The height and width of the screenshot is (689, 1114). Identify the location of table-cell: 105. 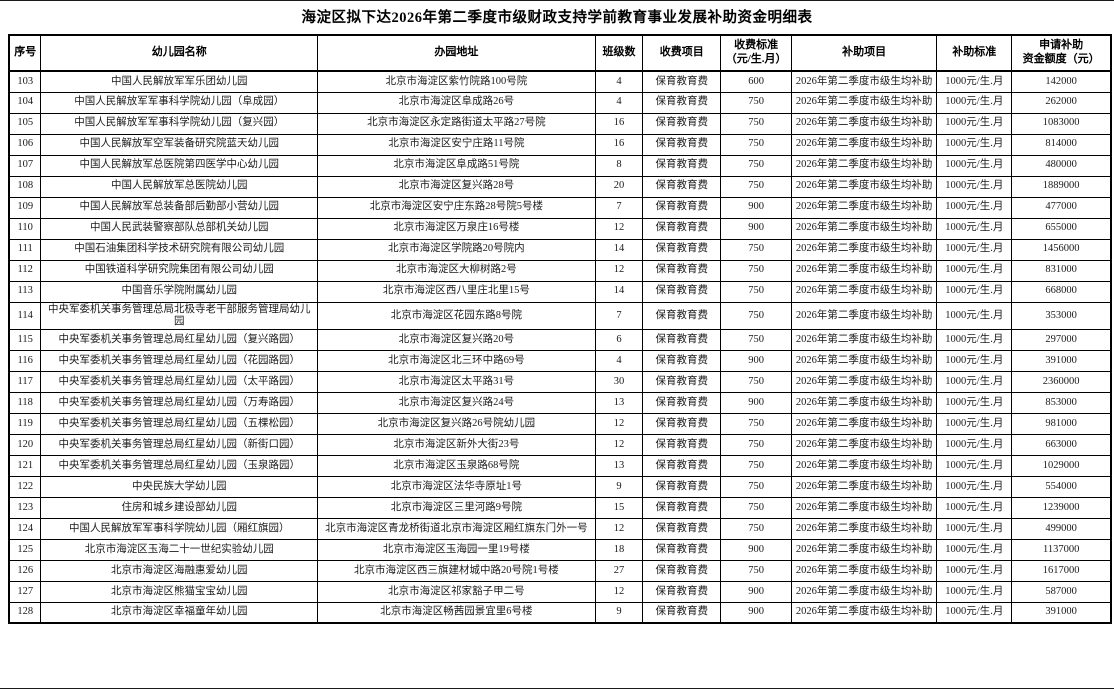
(25, 123).